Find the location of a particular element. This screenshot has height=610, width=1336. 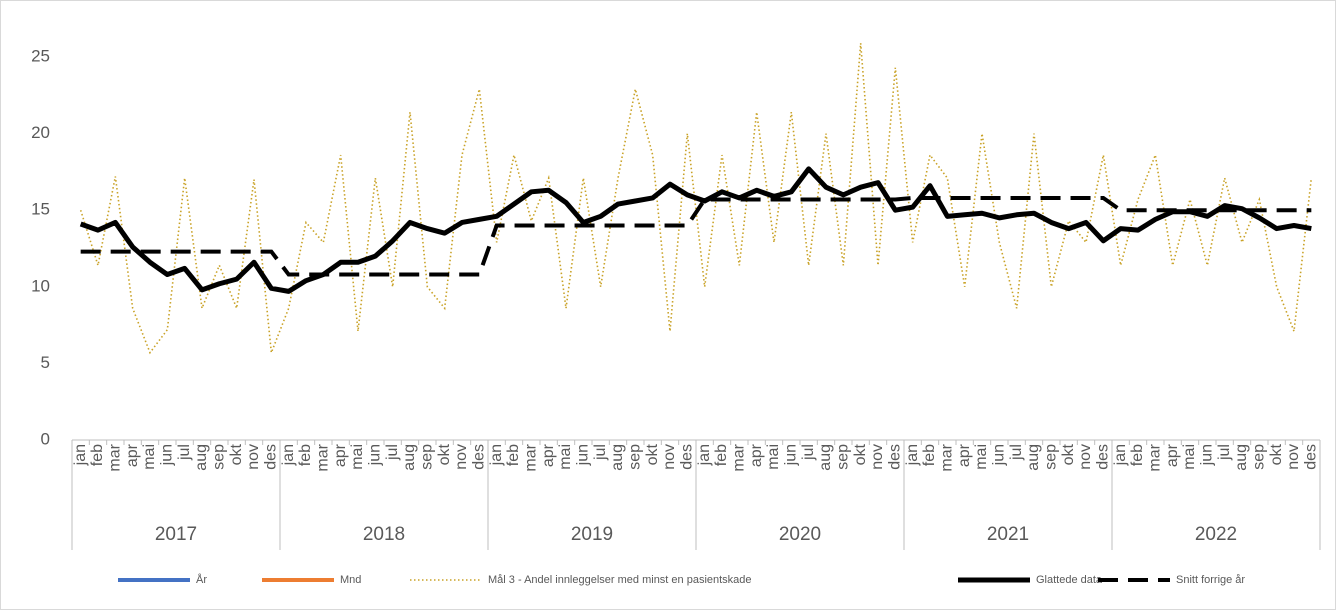

legend-label: Snitt forrige år is located at coordinates (1210, 580).